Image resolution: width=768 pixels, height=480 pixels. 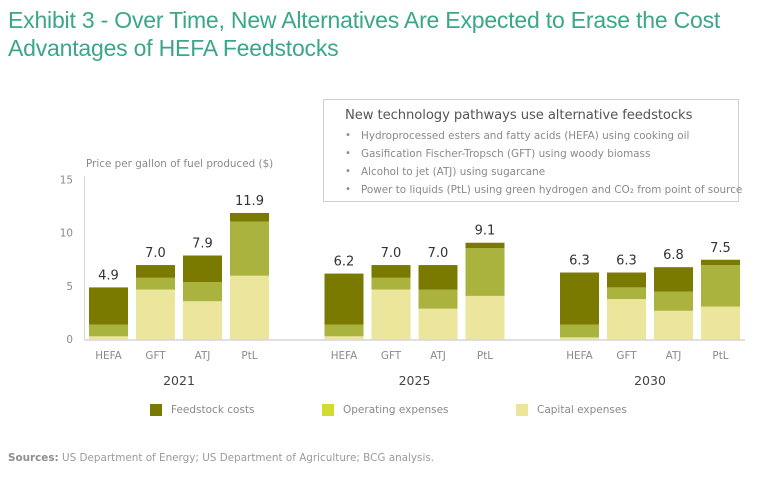 I want to click on y-tick-label: 0, so click(x=69, y=340).